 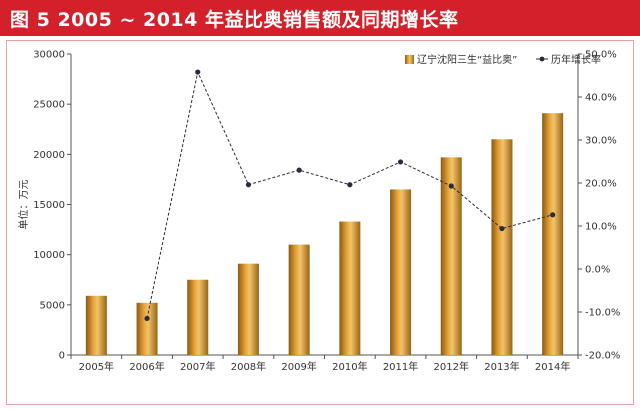 What do you see at coordinates (601, 98) in the screenshot?
I see `right-tick-label: 40.0%` at bounding box center [601, 98].